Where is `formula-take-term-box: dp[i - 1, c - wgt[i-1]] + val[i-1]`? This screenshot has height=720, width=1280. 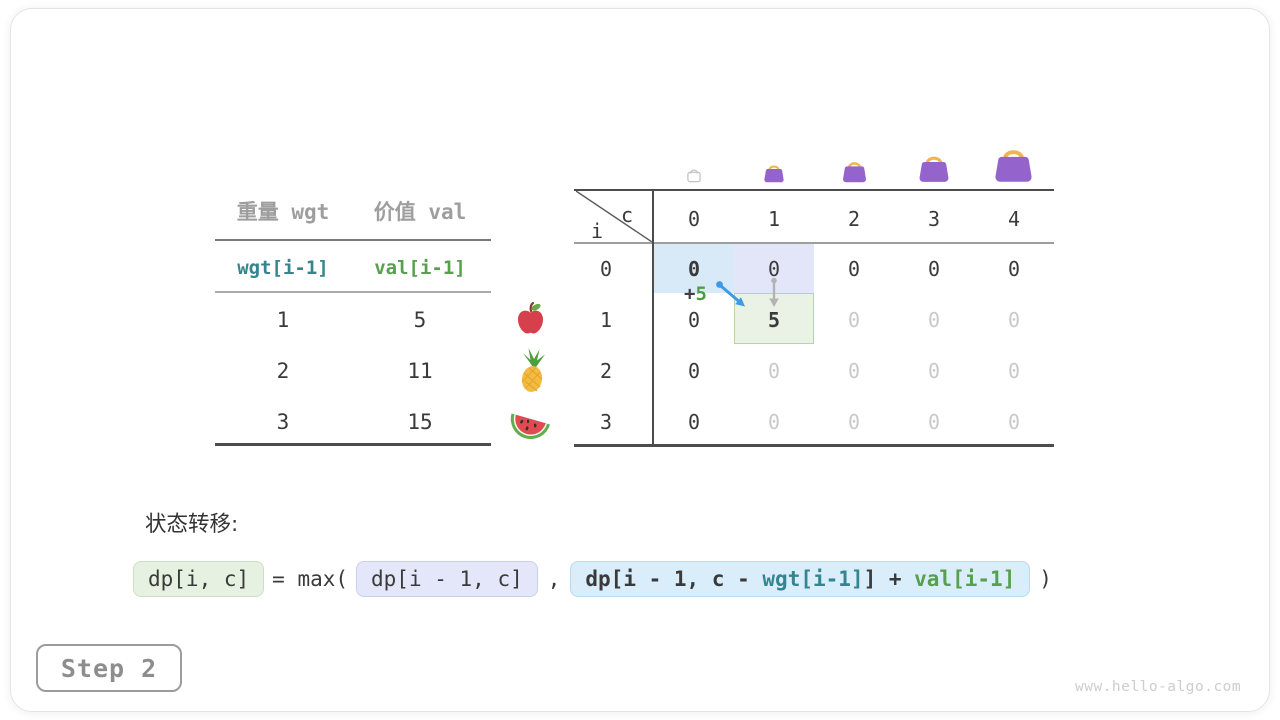 formula-take-term-box: dp[i - 1, c - wgt[i-1]] + val[i-1] is located at coordinates (800, 579).